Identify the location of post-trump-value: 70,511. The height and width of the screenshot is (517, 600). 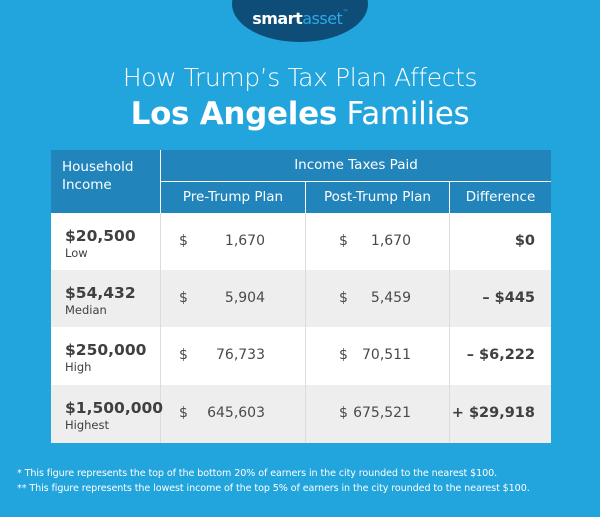
(386, 355).